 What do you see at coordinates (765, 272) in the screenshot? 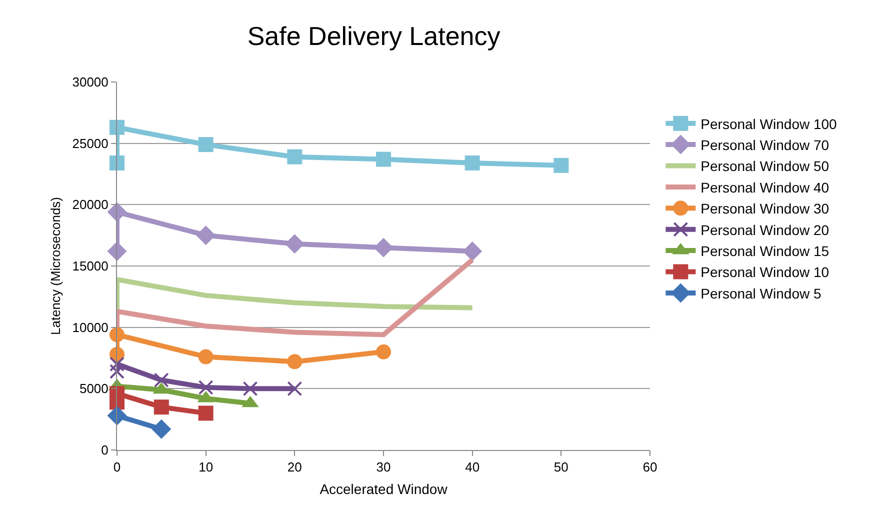
I see `legend-label: Personal Window 10` at bounding box center [765, 272].